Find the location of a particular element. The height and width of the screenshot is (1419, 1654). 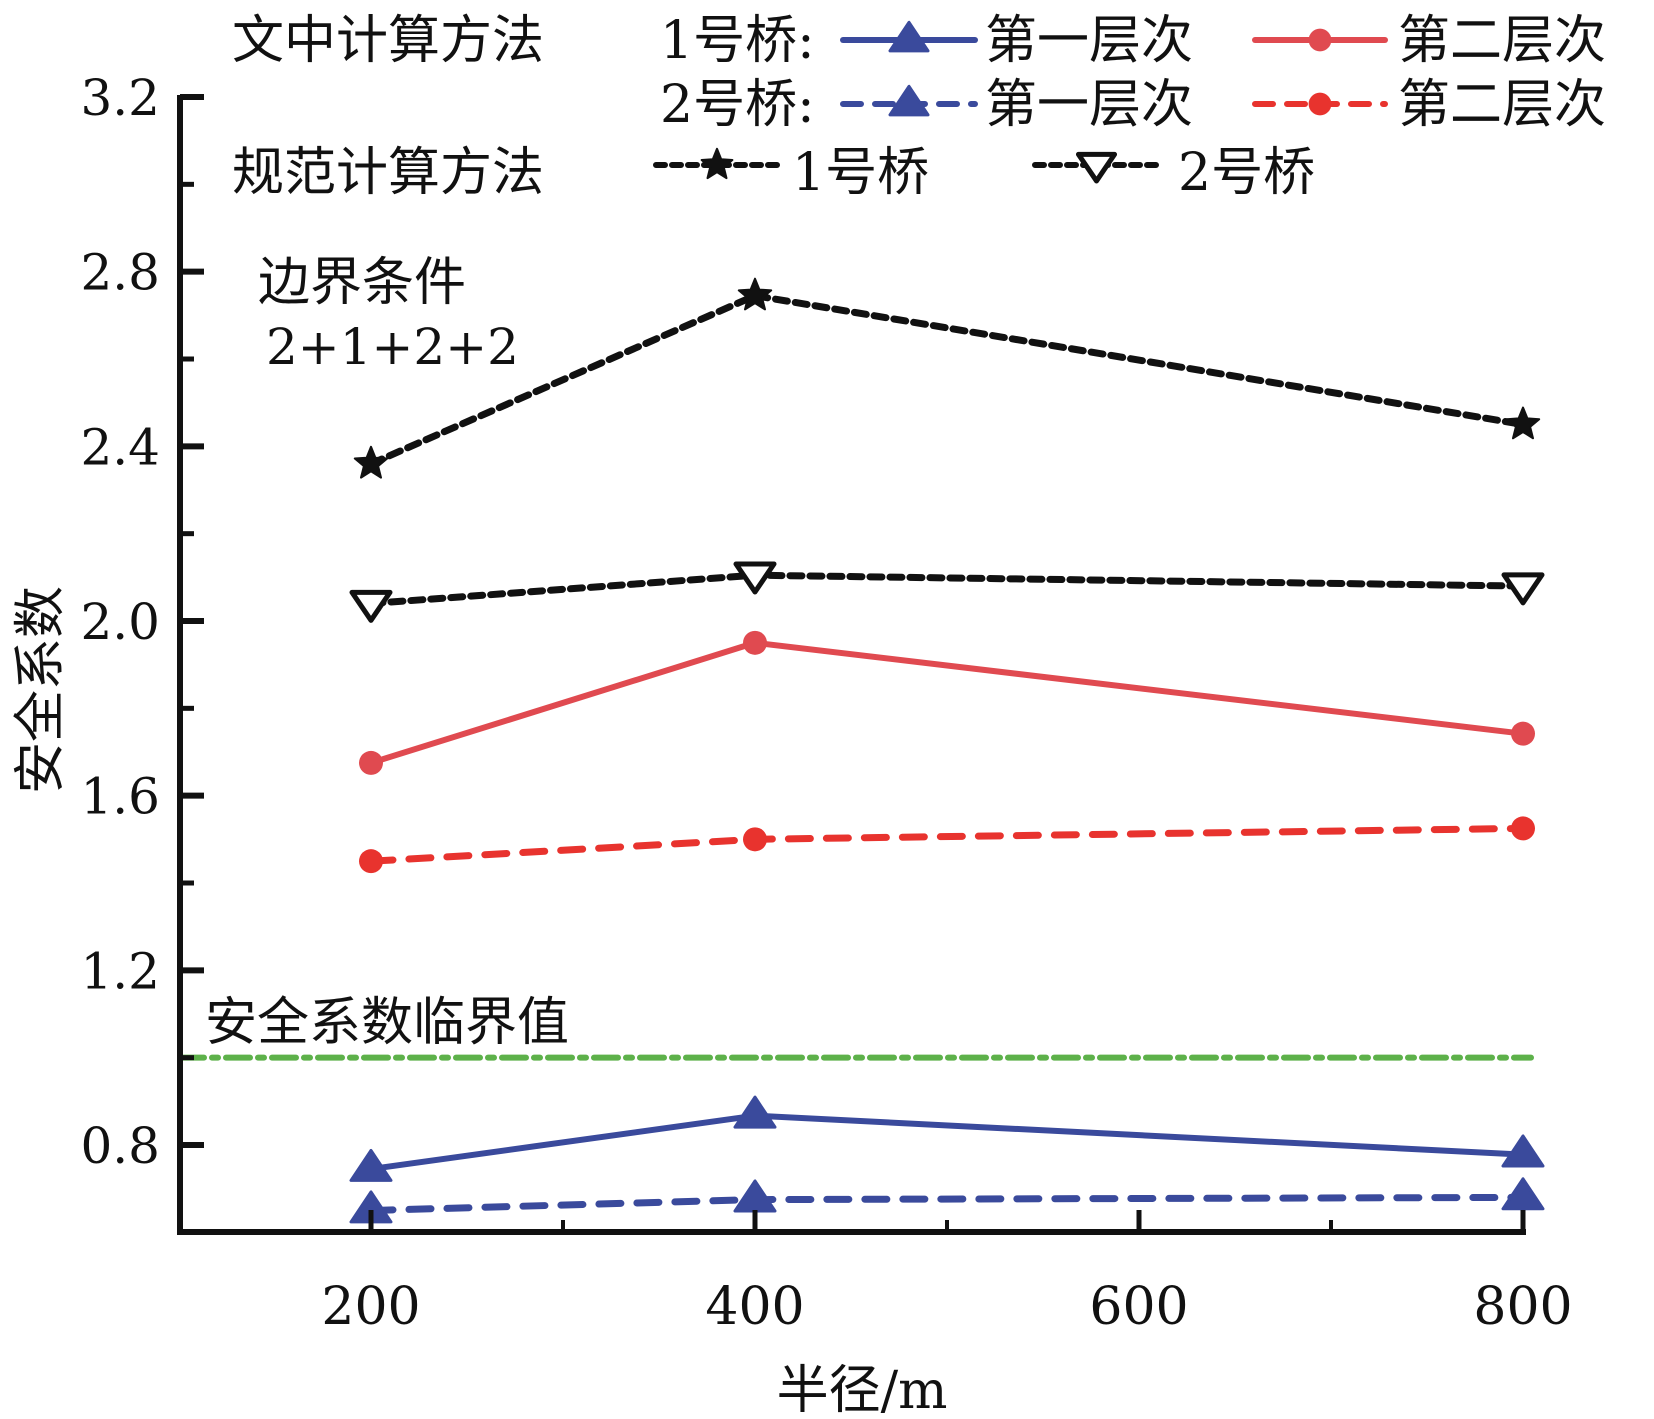

legend-swatch-b2-level1 is located at coordinates (909, 100).